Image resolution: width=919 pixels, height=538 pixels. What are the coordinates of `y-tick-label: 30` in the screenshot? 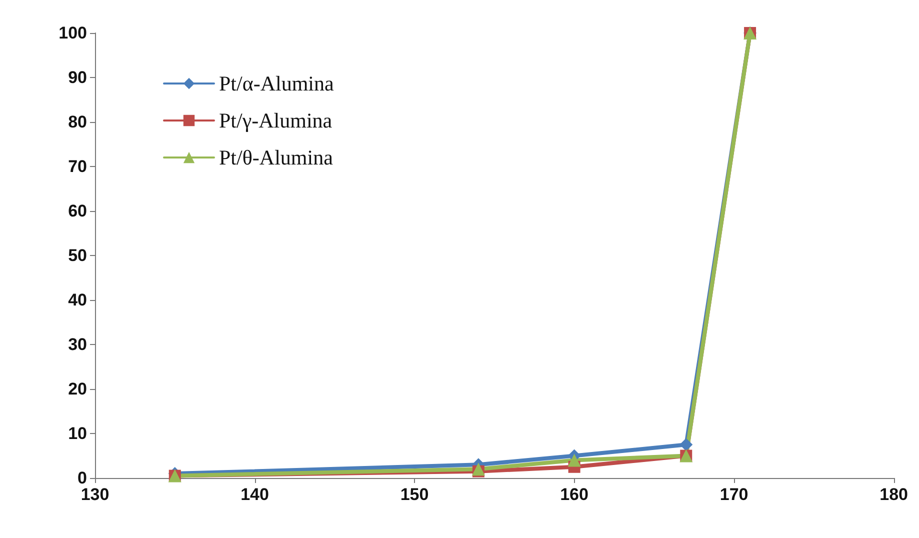 It's located at (77, 344).